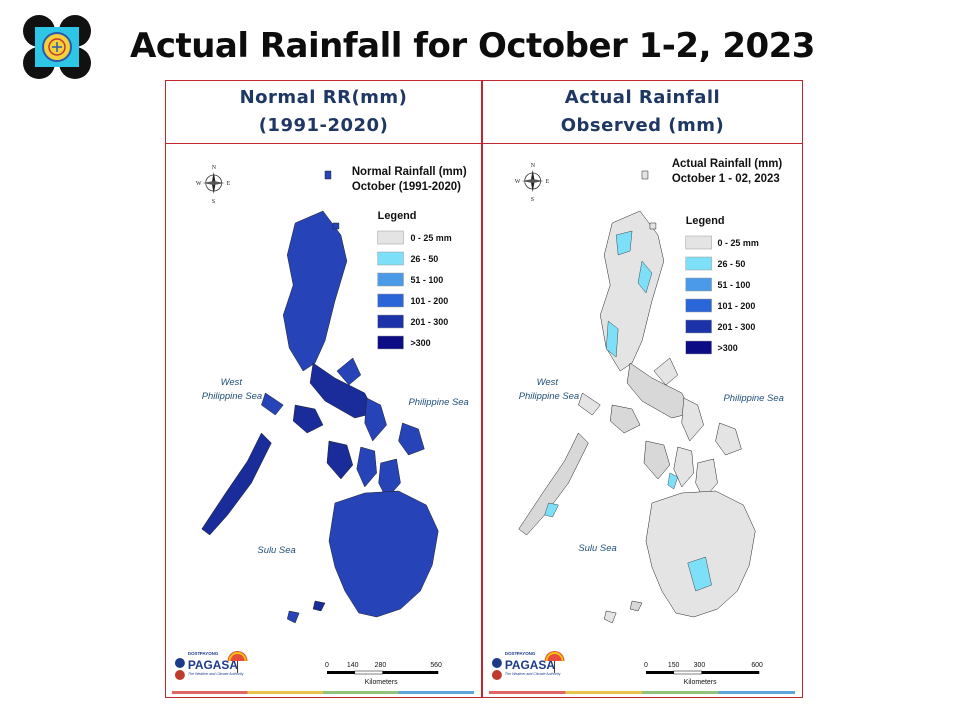  I want to click on sea-label-south: Sulu Sea, so click(597, 548).